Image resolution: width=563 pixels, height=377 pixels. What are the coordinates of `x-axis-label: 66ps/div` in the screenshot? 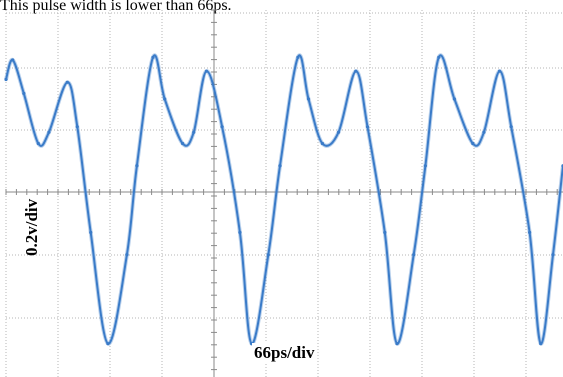 It's located at (284, 353).